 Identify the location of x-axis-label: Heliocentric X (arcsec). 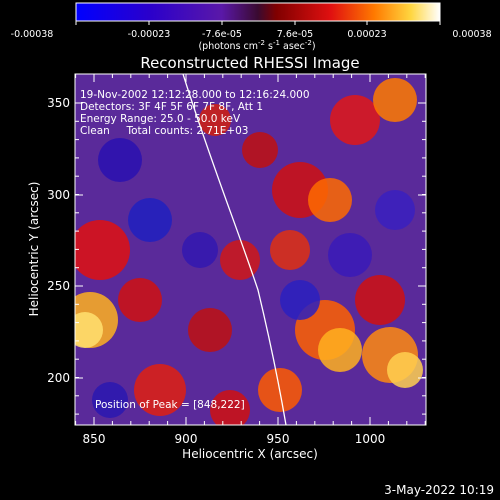
(250, 454).